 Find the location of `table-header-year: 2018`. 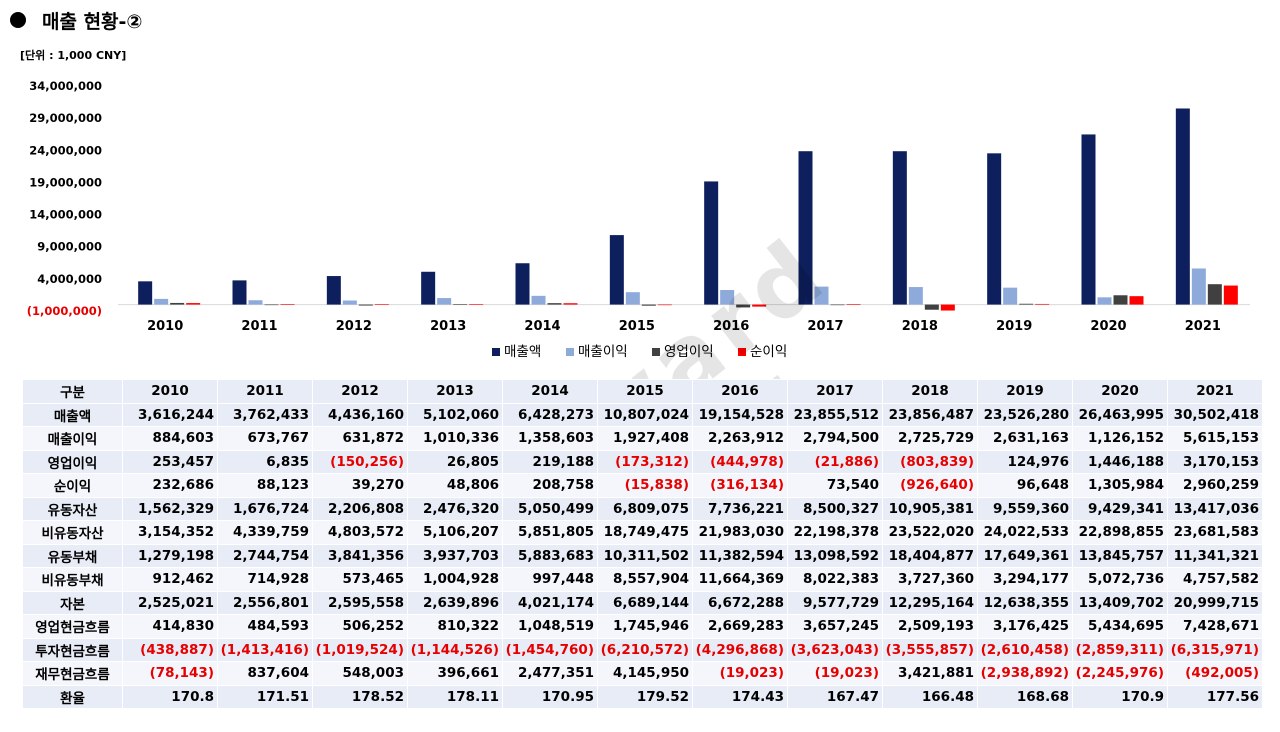

table-header-year: 2018 is located at coordinates (930, 391).